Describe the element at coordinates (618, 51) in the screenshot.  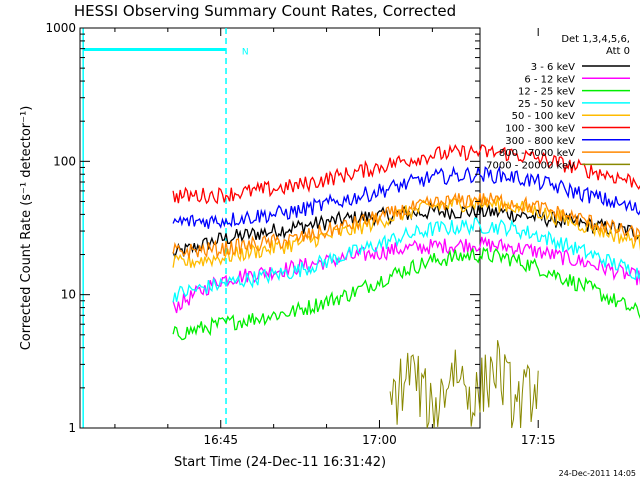
I see `legend-header: Att 0` at that location.